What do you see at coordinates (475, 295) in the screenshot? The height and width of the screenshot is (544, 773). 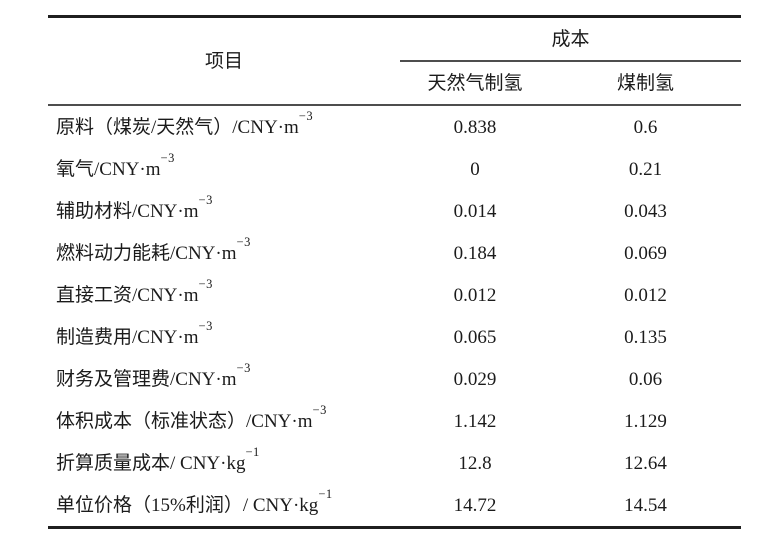 I see `natural-gas-value: 0.012` at bounding box center [475, 295].